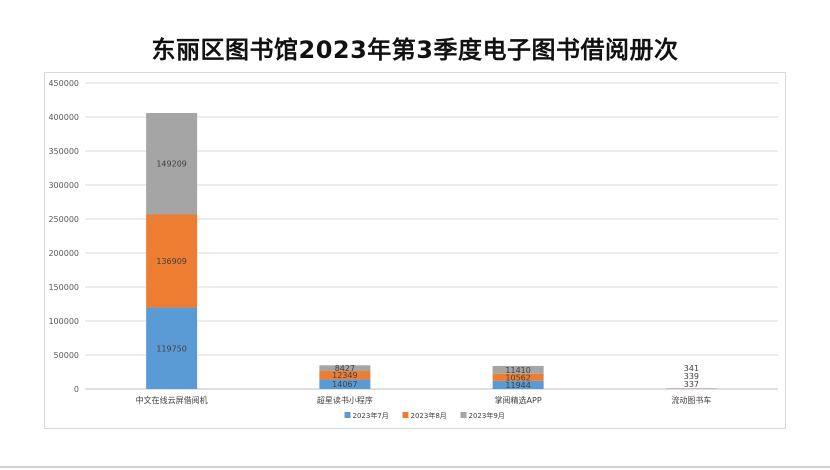  I want to click on data-label: 341, so click(691, 368).